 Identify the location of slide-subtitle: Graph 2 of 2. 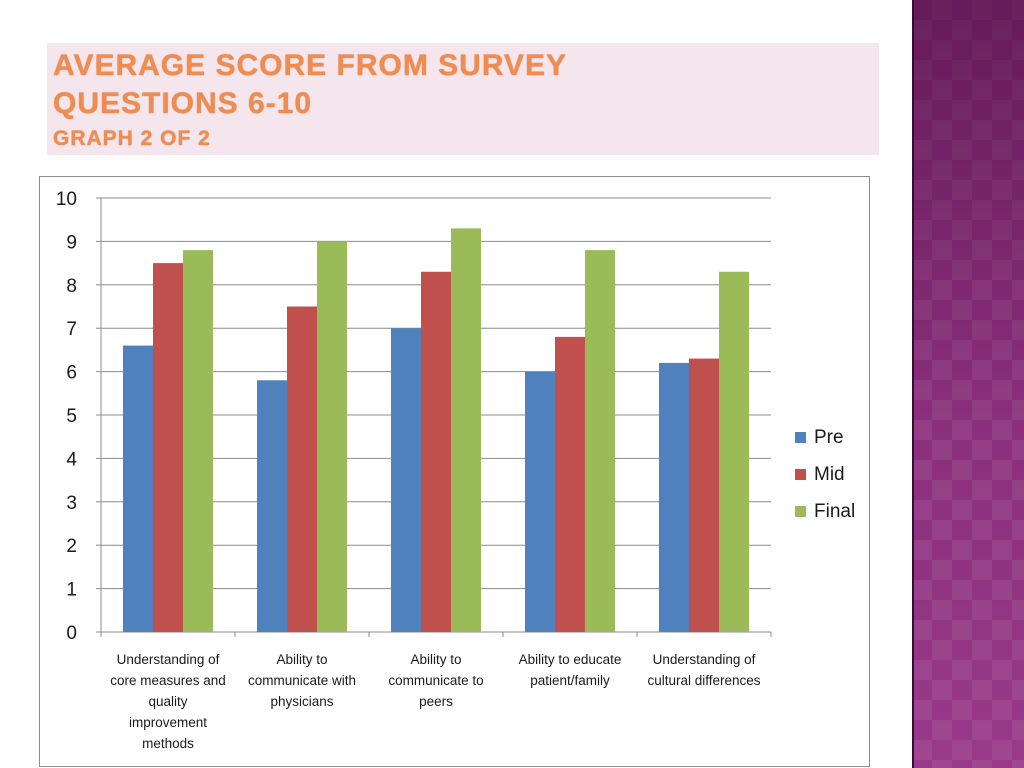
(132, 138).